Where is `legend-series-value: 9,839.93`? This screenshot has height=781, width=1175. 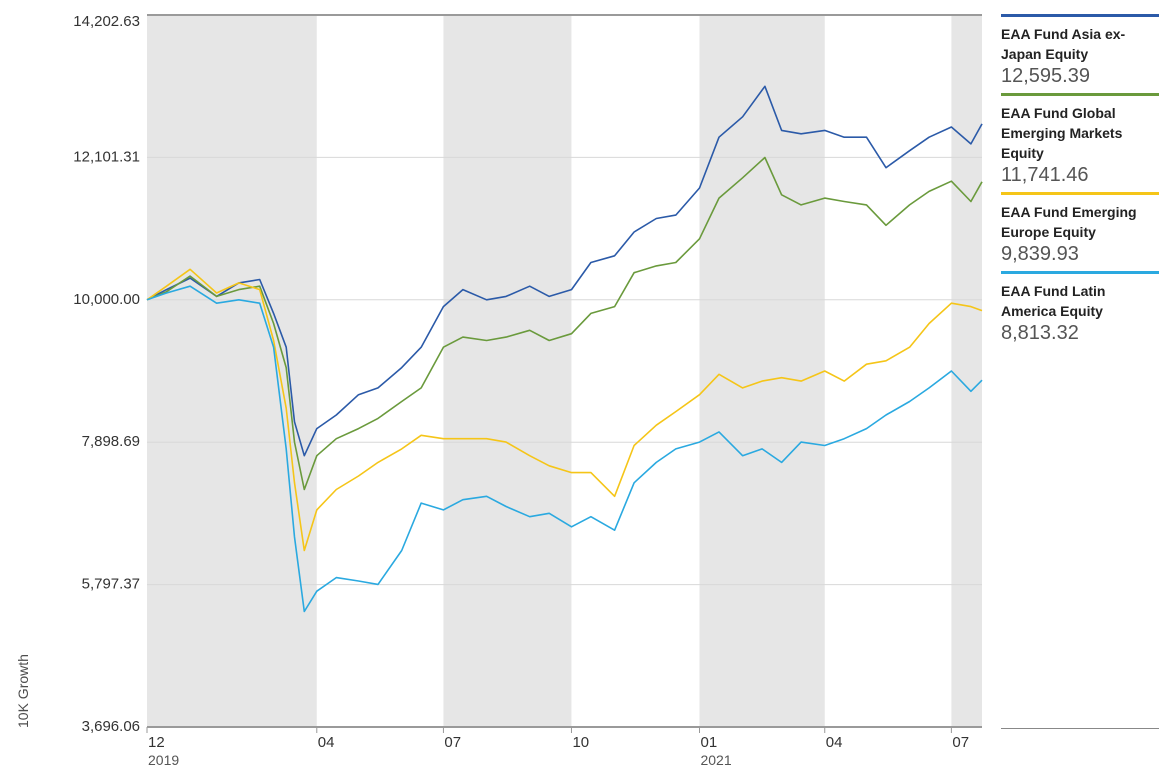 legend-series-value: 9,839.93 is located at coordinates (1040, 254).